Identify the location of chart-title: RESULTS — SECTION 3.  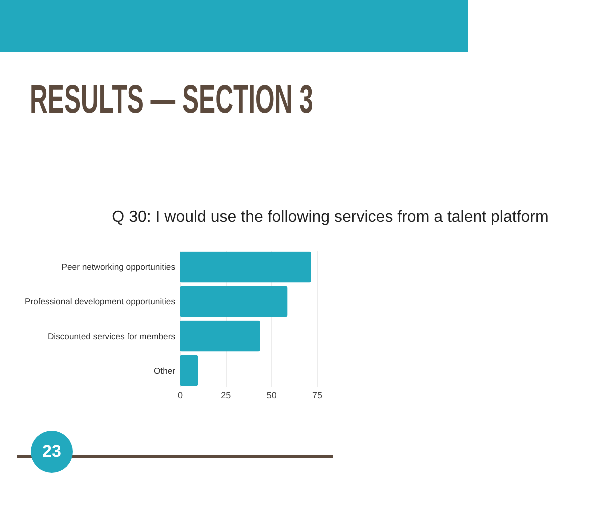
(172, 100).